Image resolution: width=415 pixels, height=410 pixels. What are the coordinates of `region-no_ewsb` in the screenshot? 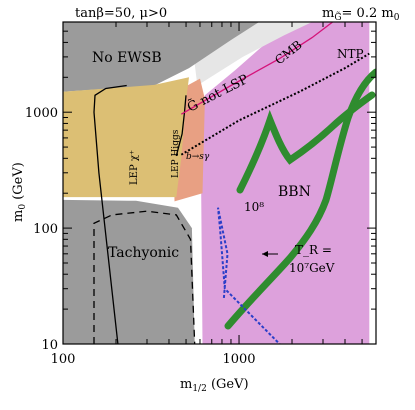 It's located at (161, 57).